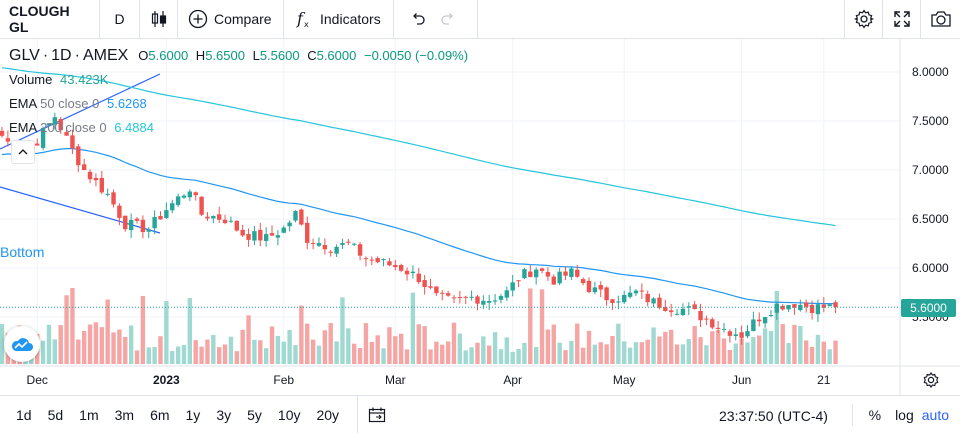 This screenshot has height=433, width=960. I want to click on redo-icon, so click(448, 19).